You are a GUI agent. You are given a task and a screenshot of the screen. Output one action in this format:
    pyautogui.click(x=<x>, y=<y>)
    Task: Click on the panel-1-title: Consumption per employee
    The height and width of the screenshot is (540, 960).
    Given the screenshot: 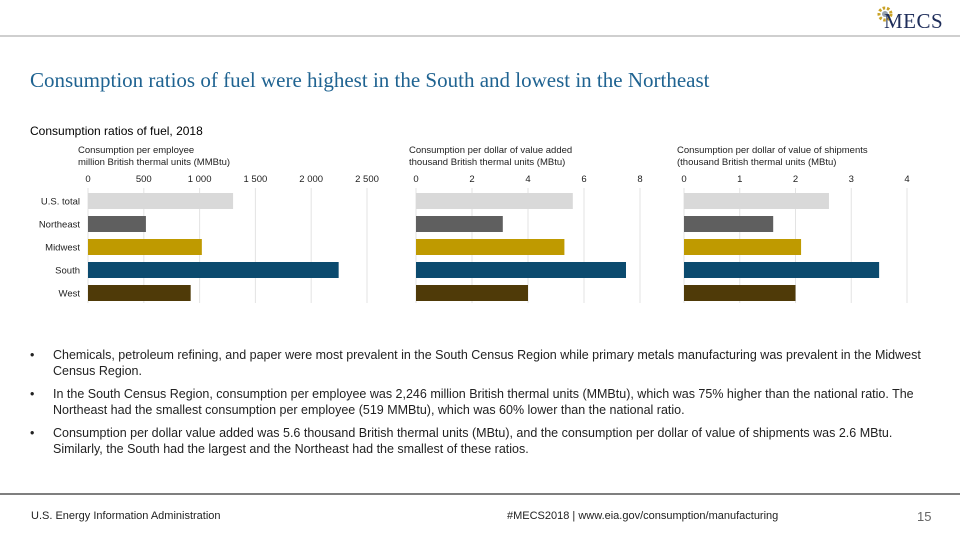 What is the action you would take?
    pyautogui.click(x=136, y=150)
    